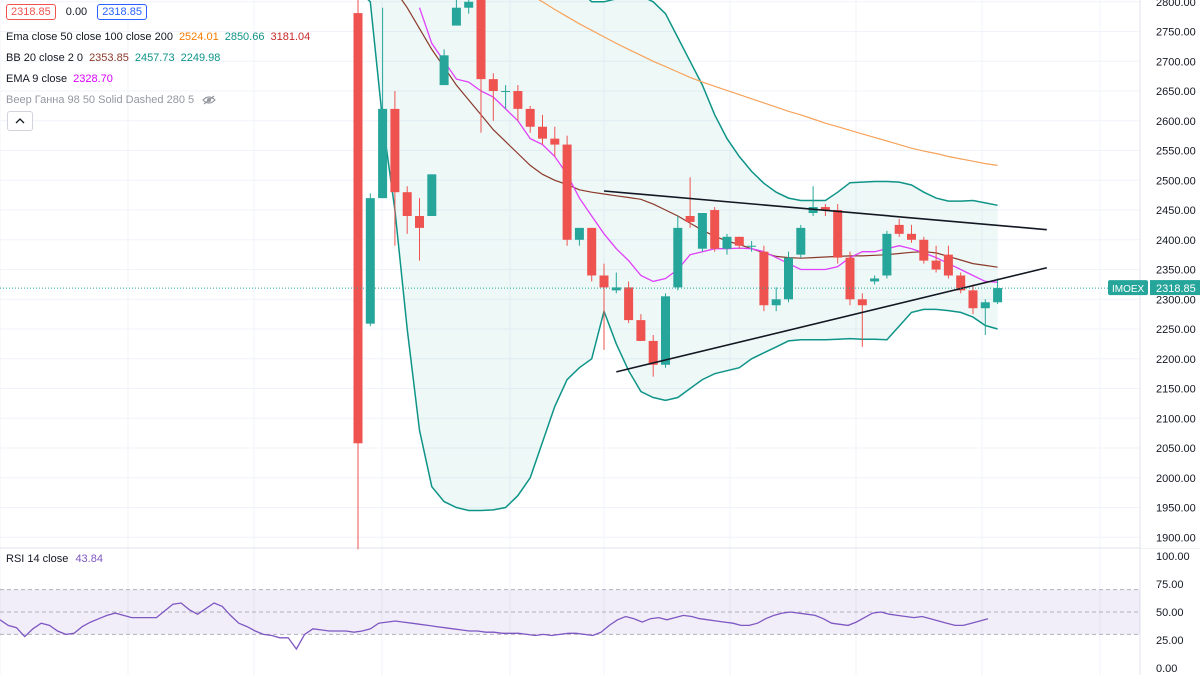 The height and width of the screenshot is (675, 1200). I want to click on price-tick-label: 2700.00, so click(1176, 62).